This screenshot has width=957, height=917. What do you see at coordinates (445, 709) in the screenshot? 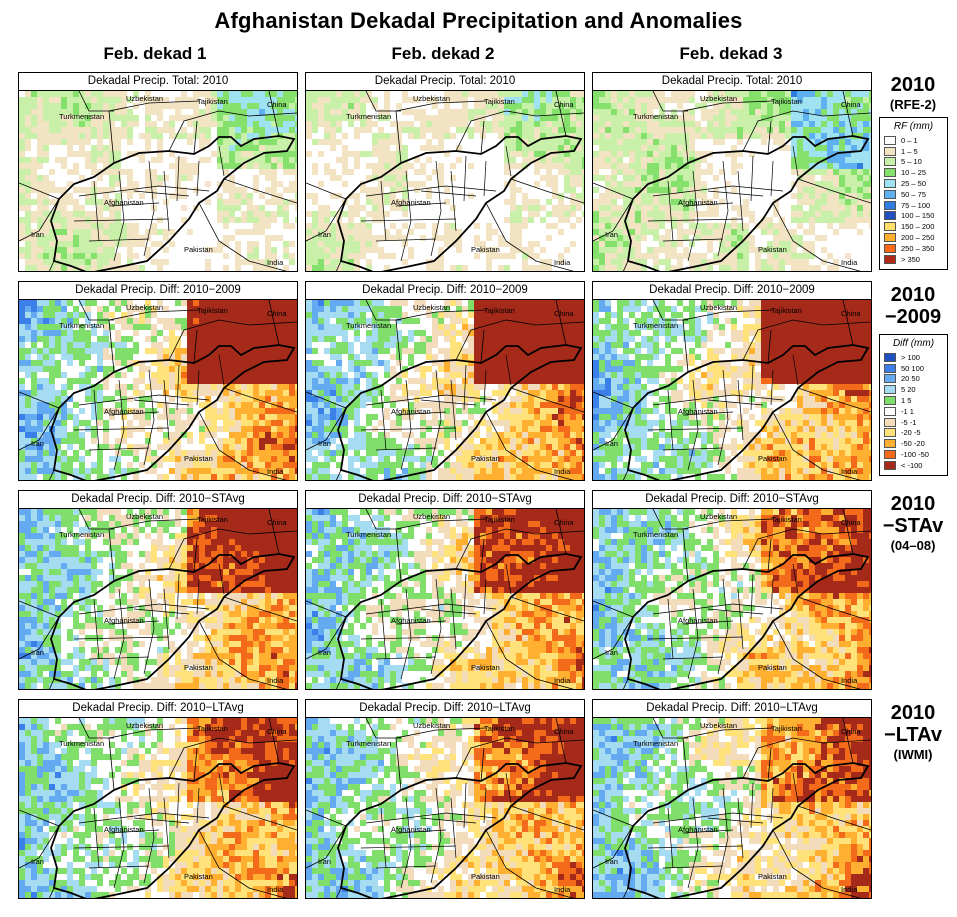
I see `panel-title: Dekadal Precip. Diff: 2010−LTAvg` at bounding box center [445, 709].